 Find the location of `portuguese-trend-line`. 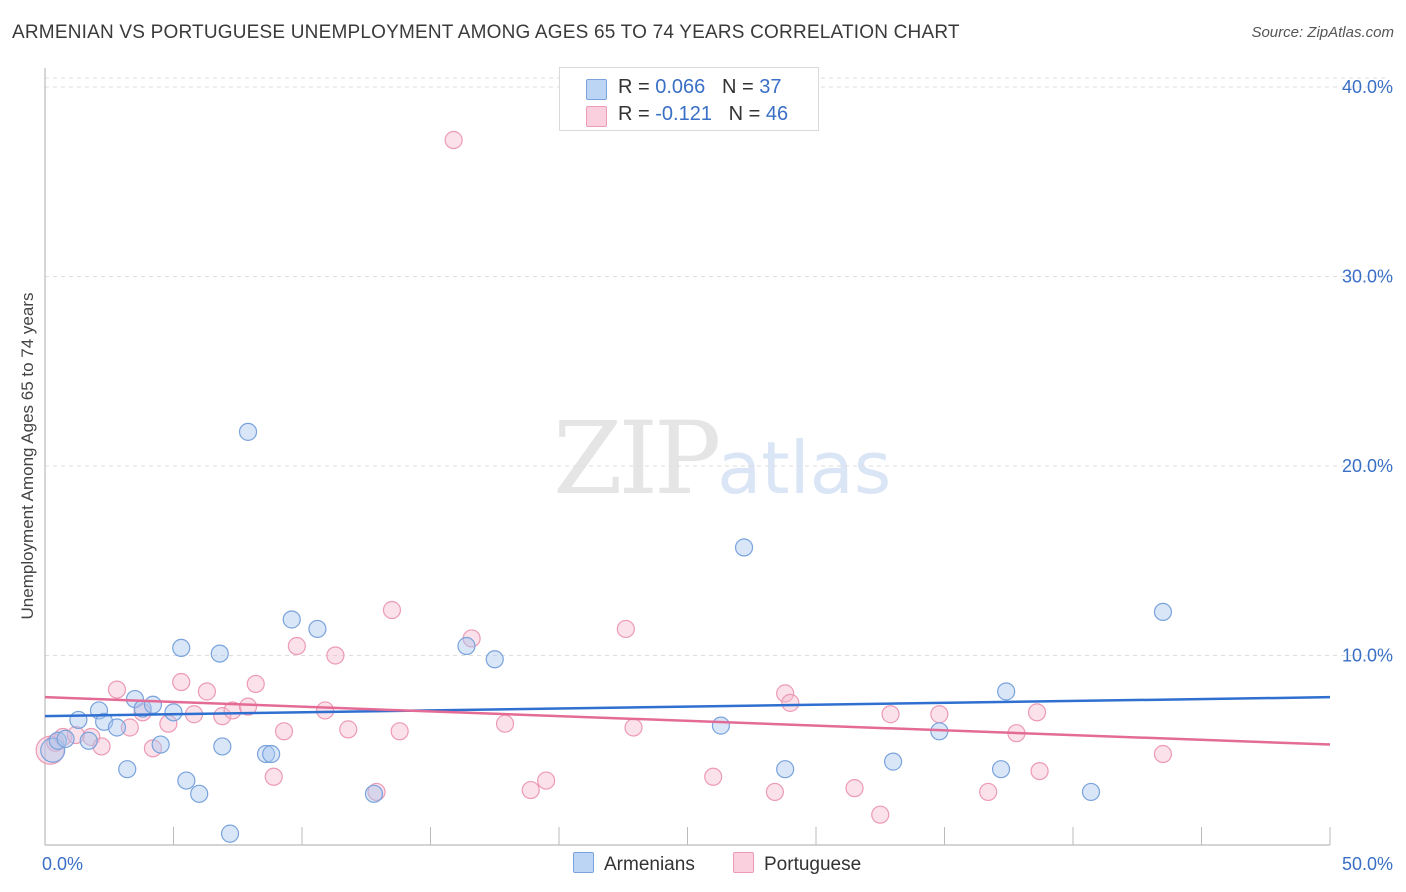

portuguese-trend-line is located at coordinates (687, 720).